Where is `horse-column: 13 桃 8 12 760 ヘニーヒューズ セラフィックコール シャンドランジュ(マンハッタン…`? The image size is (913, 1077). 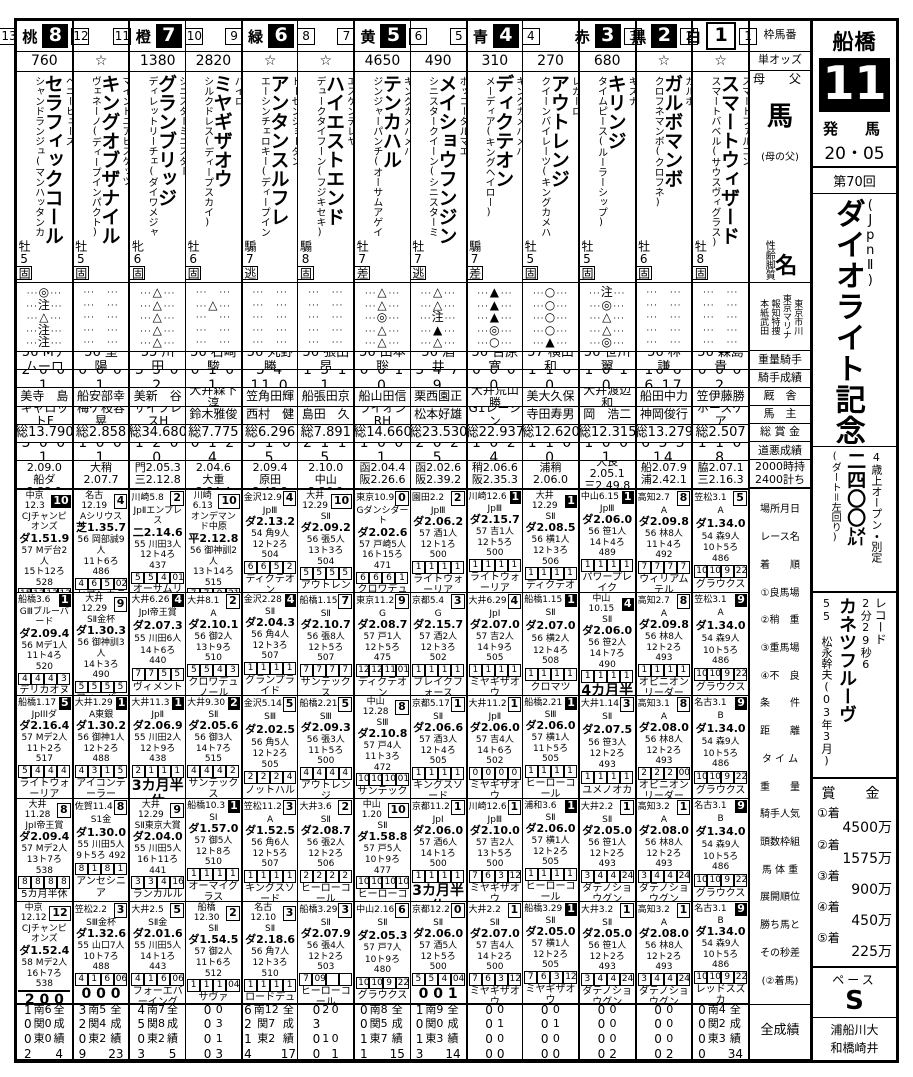 horse-column: 13 桃 8 12 760 ヘニーヒューズ セラフィックコール シャンドランジュ(マンハッタン… is located at coordinates (45, 541).